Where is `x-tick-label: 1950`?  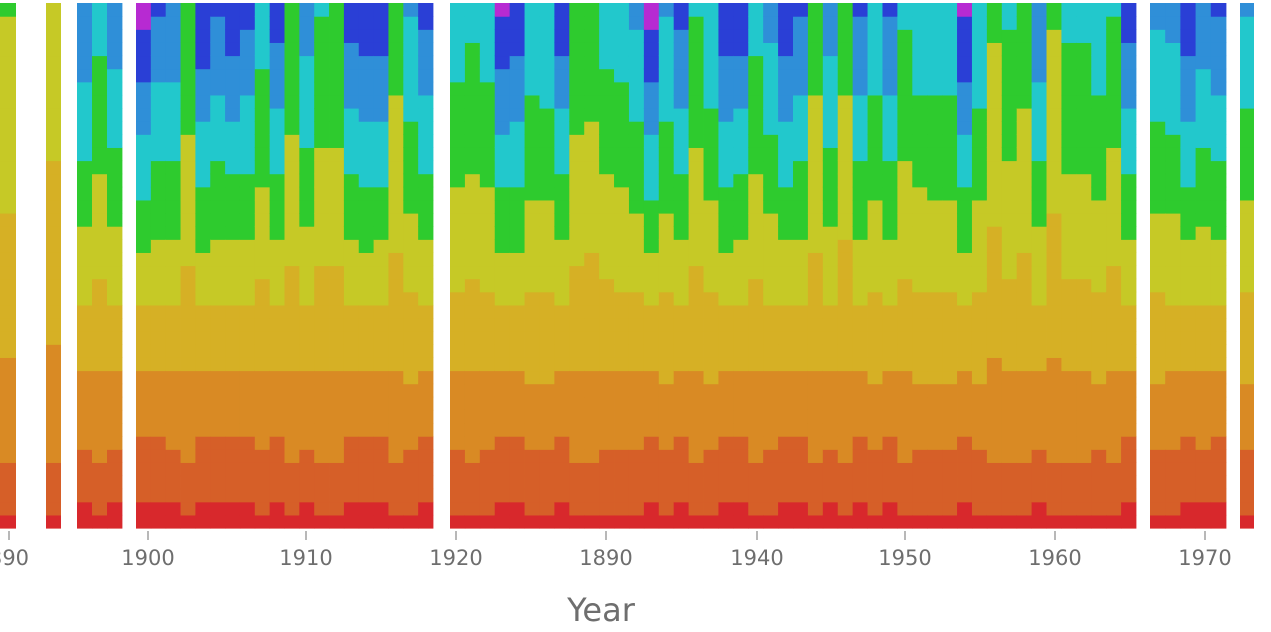 x-tick-label: 1950 is located at coordinates (904, 558).